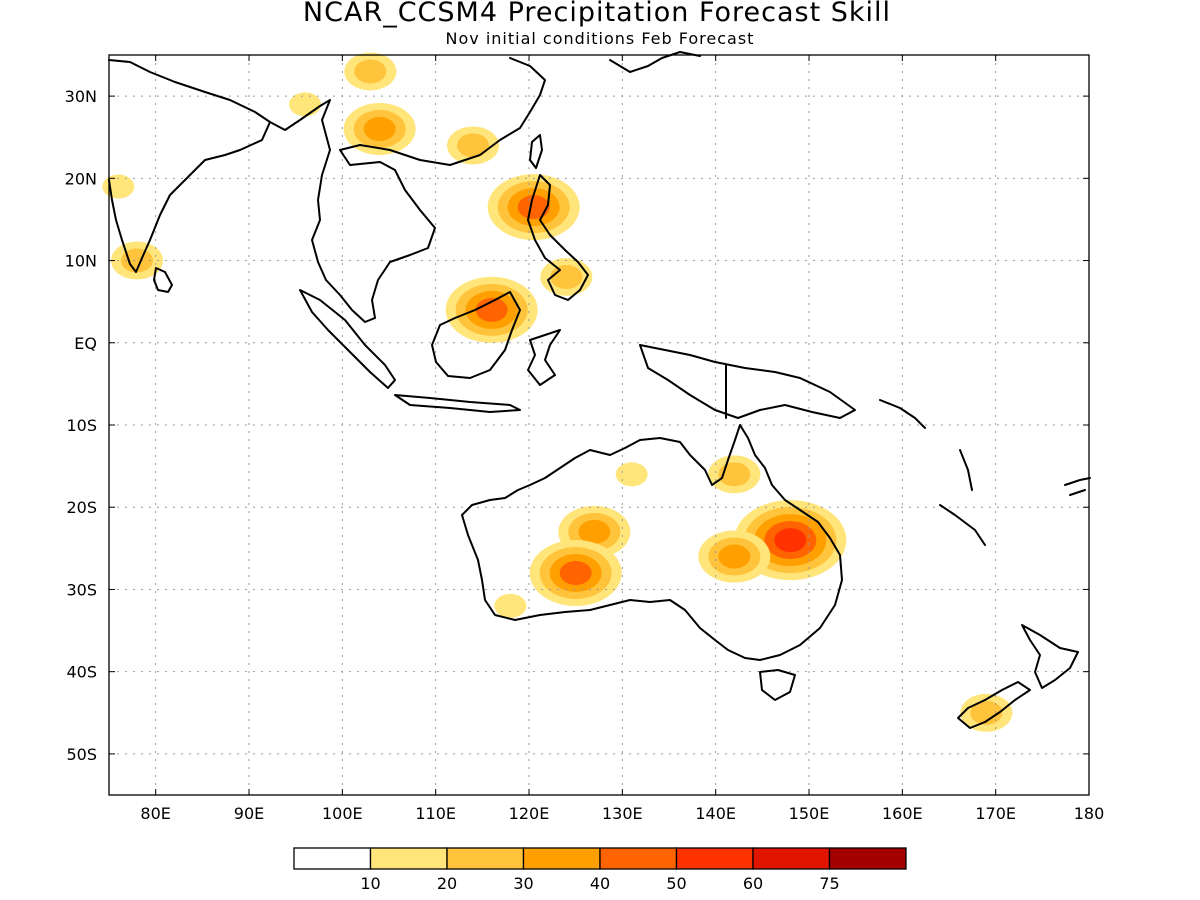 This screenshot has height=900, width=1200. I want to click on lat-tick-label: 50S, so click(81, 754).